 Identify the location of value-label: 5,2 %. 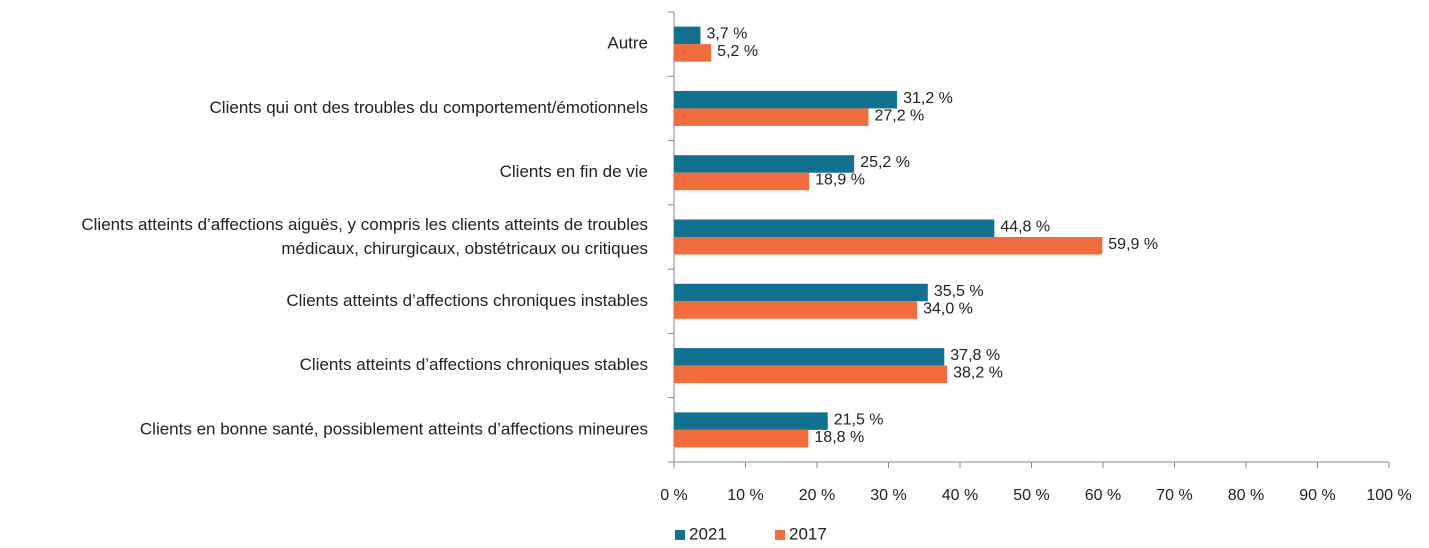
(737, 51).